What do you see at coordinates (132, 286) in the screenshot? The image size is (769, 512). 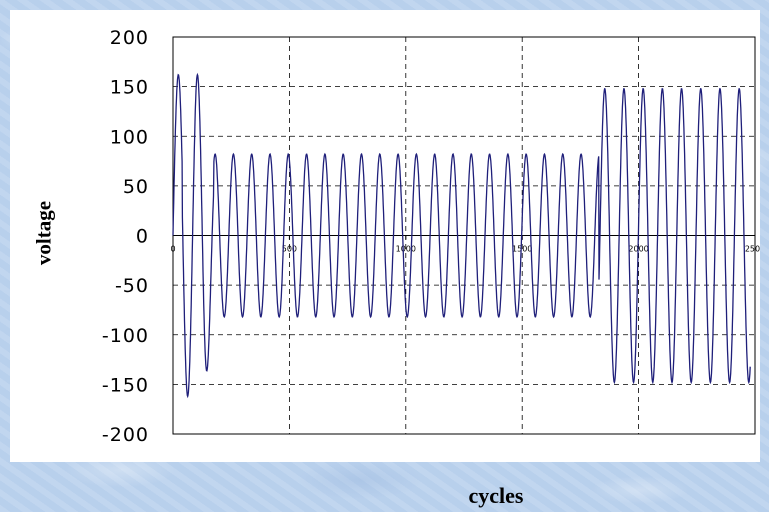 I see `y-tick-label: -50` at bounding box center [132, 286].